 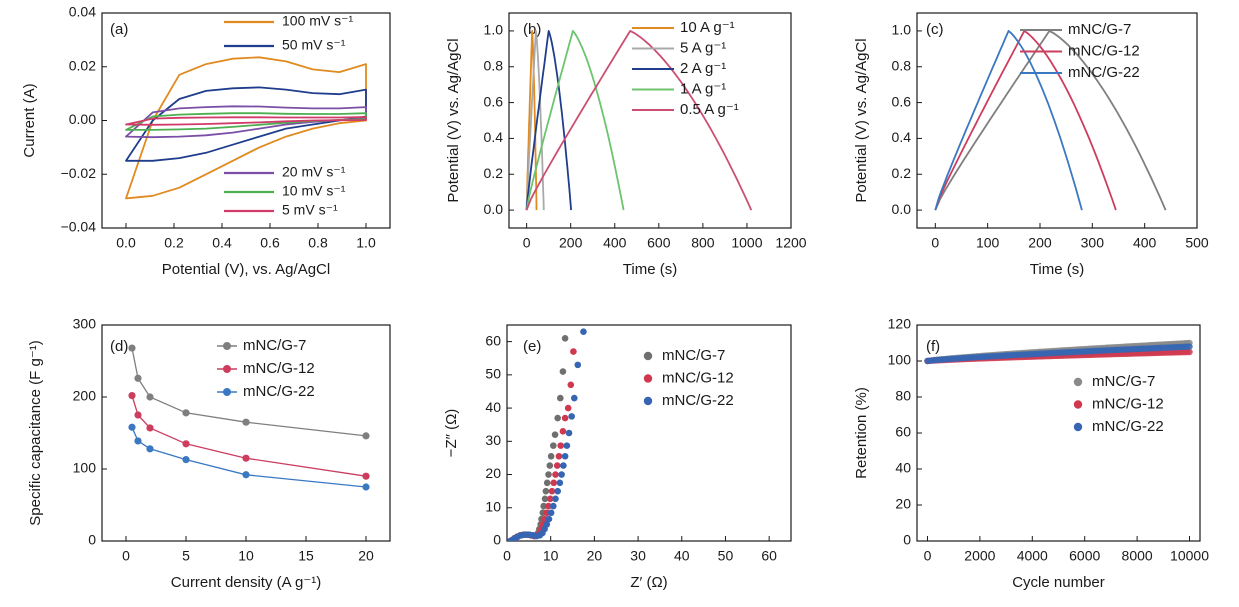 What do you see at coordinates (979, 556) in the screenshot?
I see `x-tick-label: 2000` at bounding box center [979, 556].